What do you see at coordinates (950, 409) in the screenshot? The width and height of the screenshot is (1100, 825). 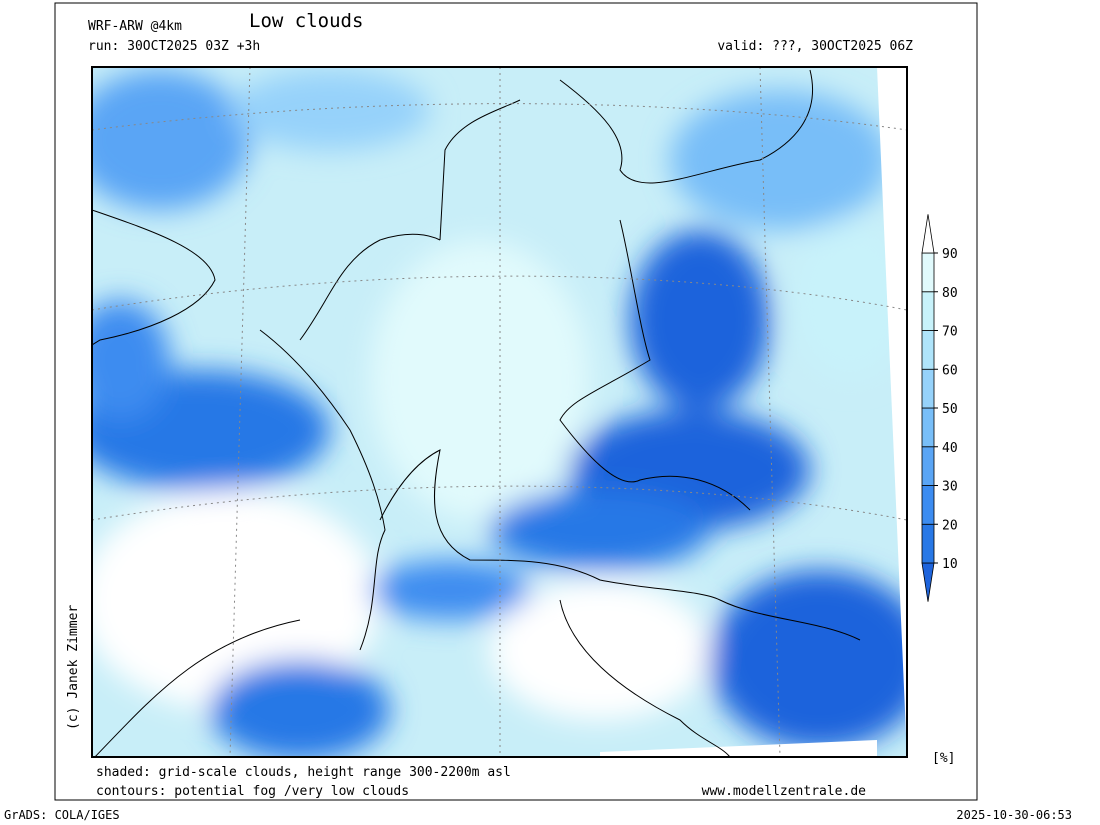 I see `colorbar-tick-label: 50` at bounding box center [950, 409].